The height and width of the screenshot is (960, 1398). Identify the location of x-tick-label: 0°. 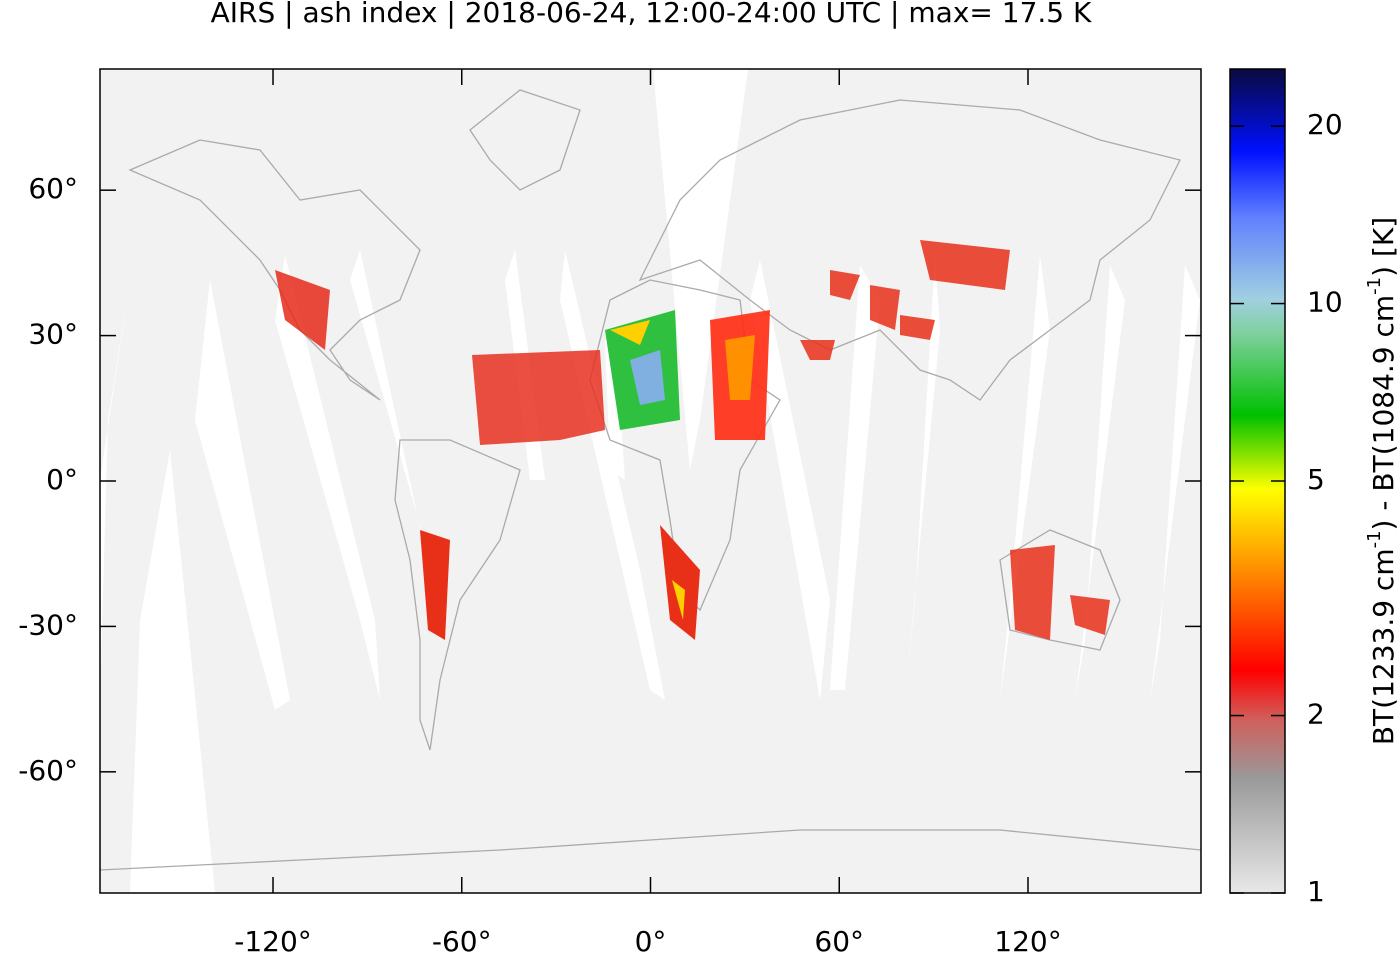
(651, 940).